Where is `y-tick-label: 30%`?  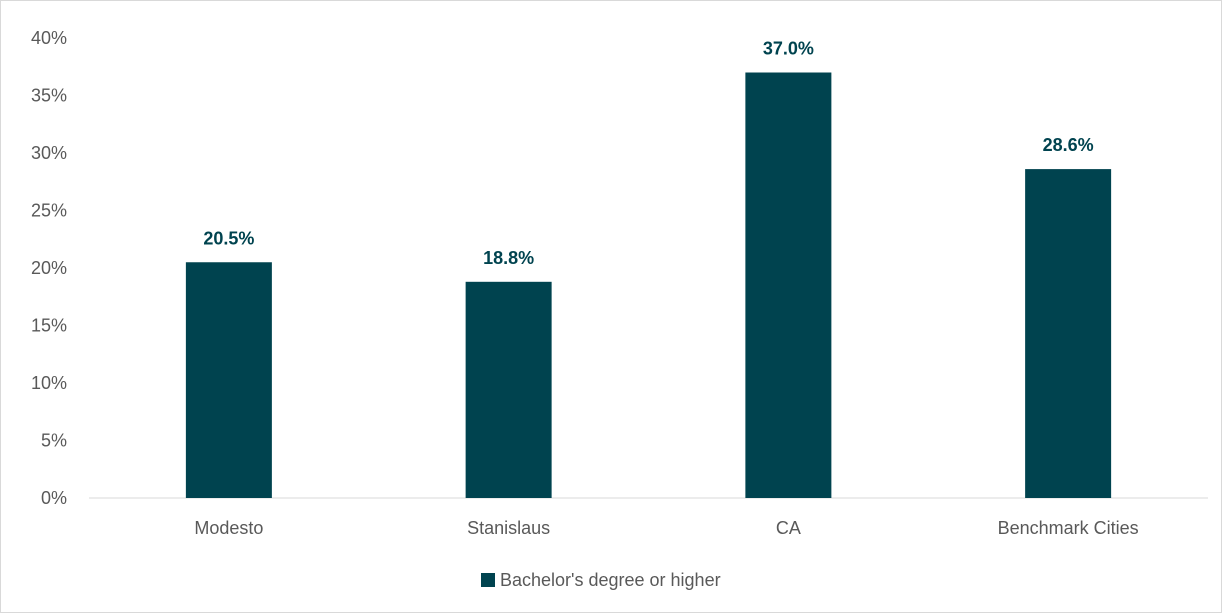 y-tick-label: 30% is located at coordinates (49, 153).